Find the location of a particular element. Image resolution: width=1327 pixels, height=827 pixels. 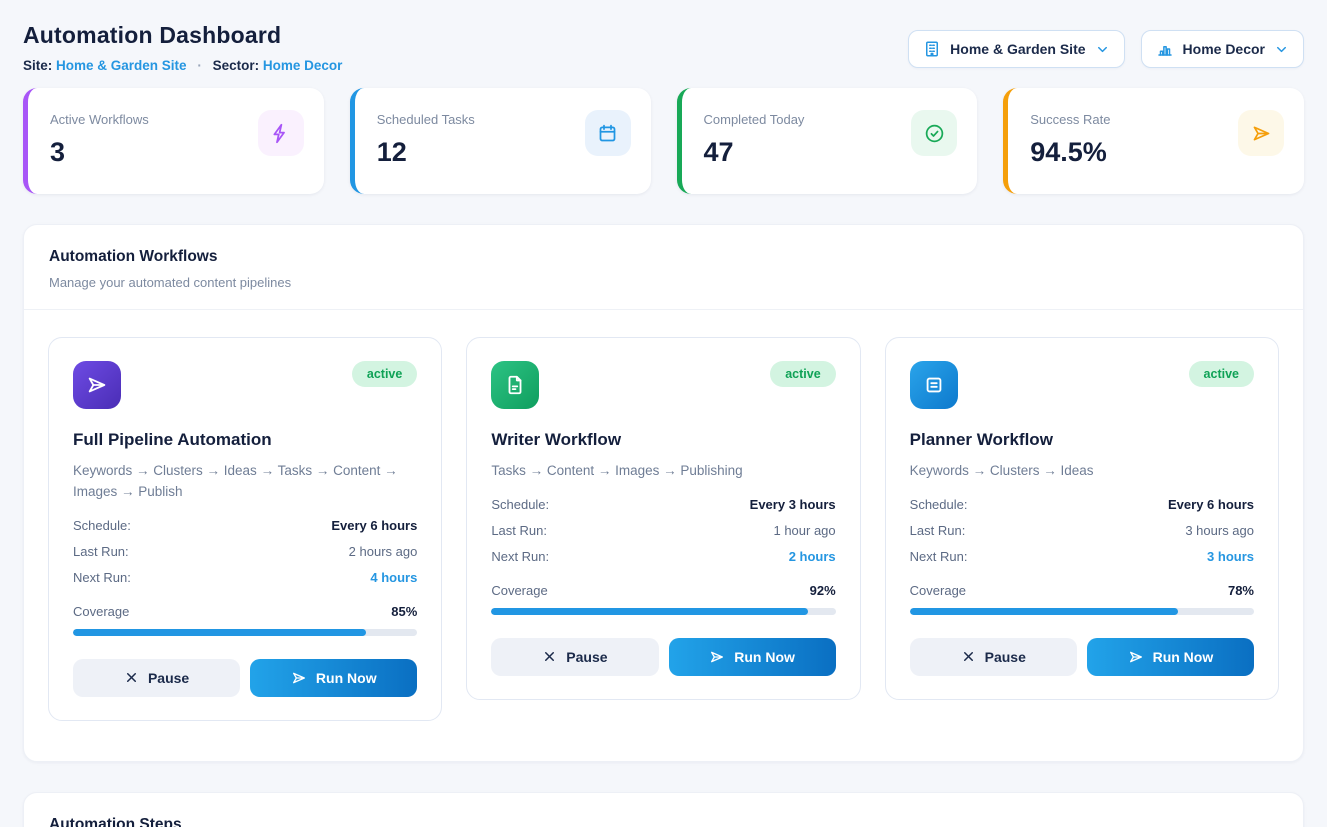

stat-label: Completed Today is located at coordinates (754, 119).